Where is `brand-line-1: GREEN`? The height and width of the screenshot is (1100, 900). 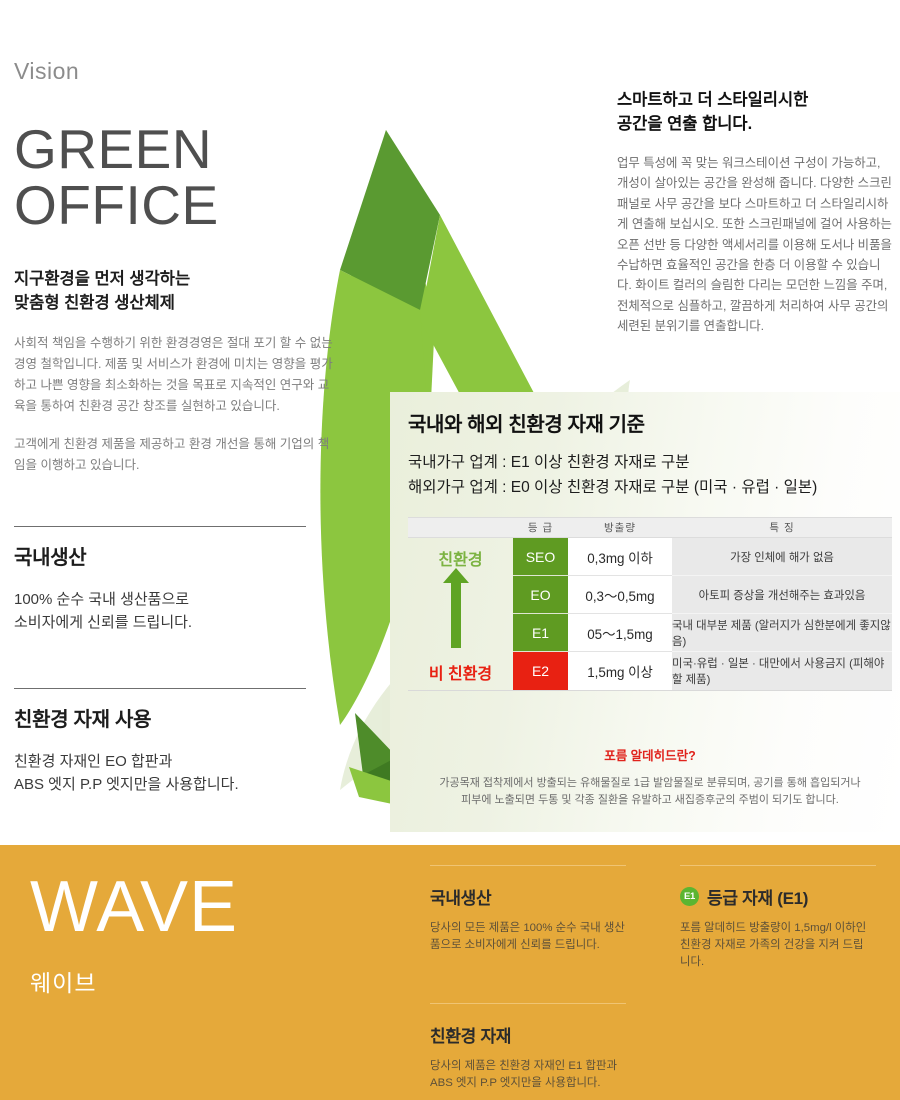
brand-line-1: GREEN is located at coordinates (113, 149).